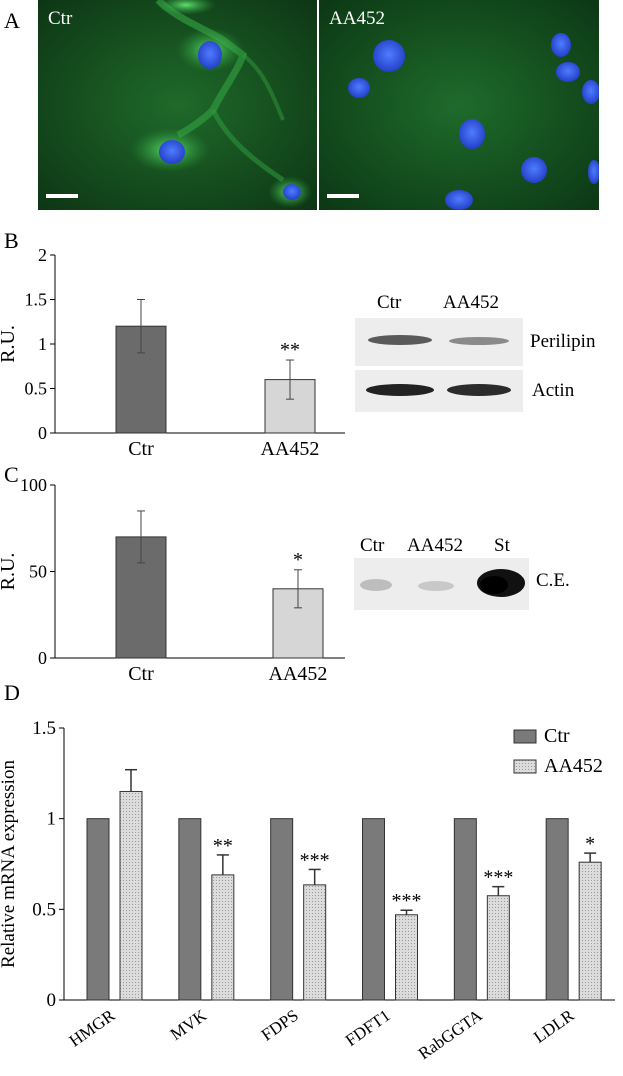 This screenshot has height=1076, width=623. Describe the element at coordinates (553, 390) in the screenshot. I see `blot-b-row-actin: Actin` at that location.